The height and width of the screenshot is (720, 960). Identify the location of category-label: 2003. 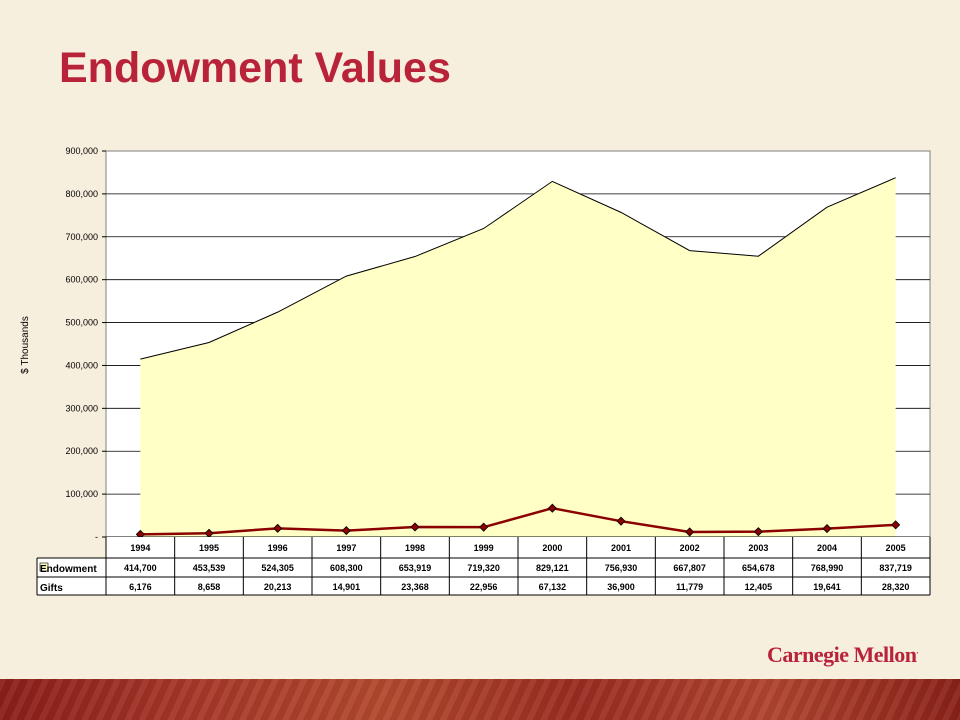
(758, 548).